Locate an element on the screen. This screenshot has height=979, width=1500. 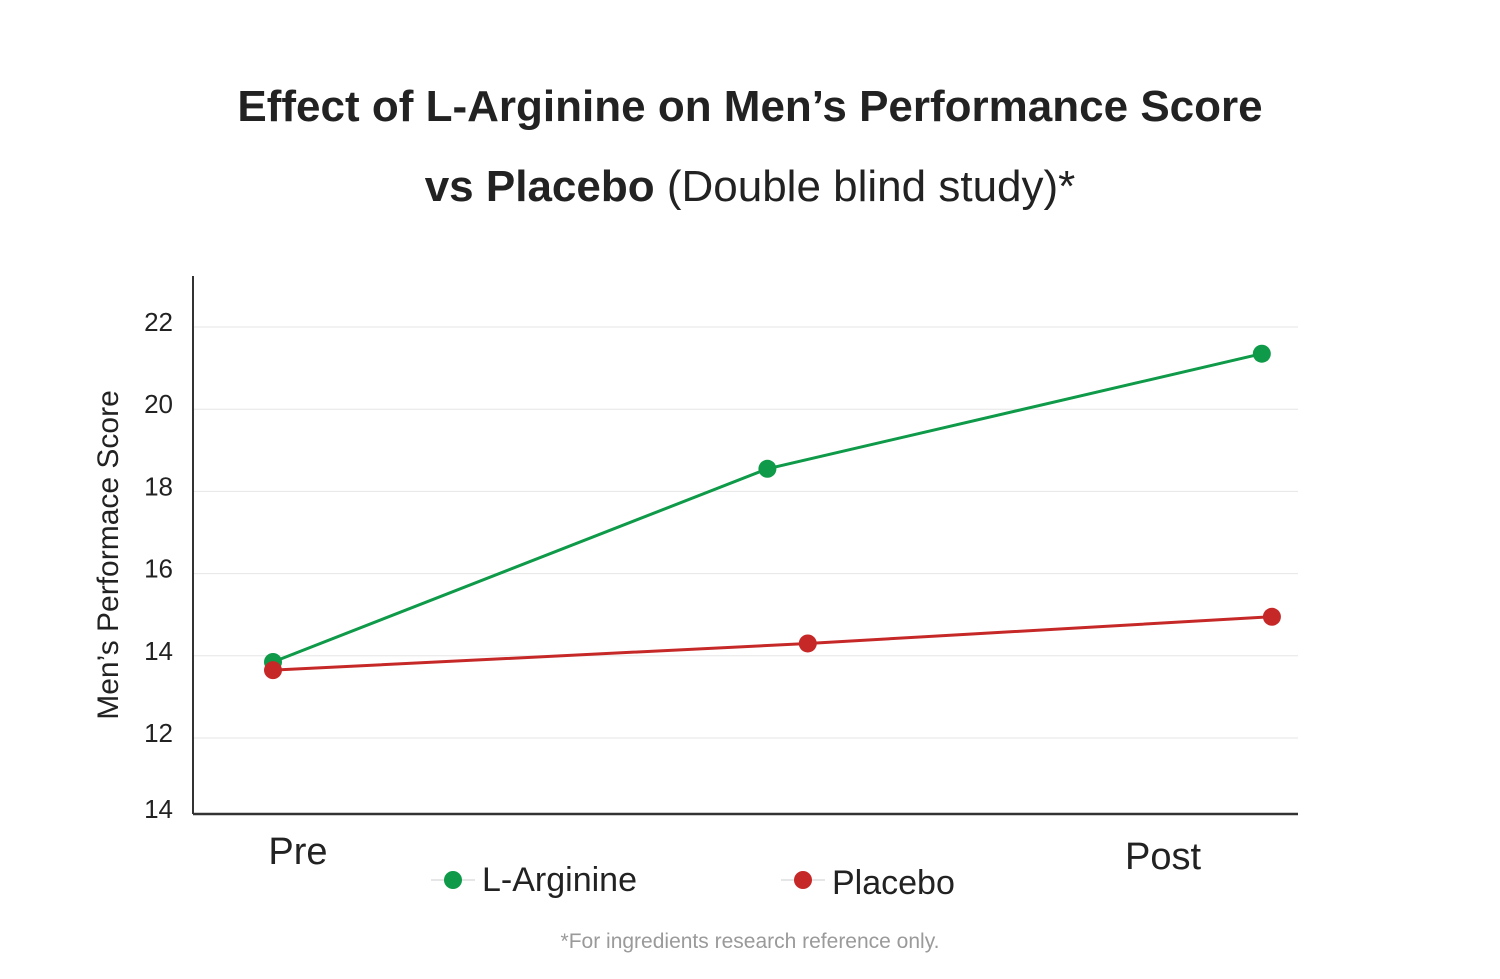
x-tick-label-pre: Pre is located at coordinates (297, 852).